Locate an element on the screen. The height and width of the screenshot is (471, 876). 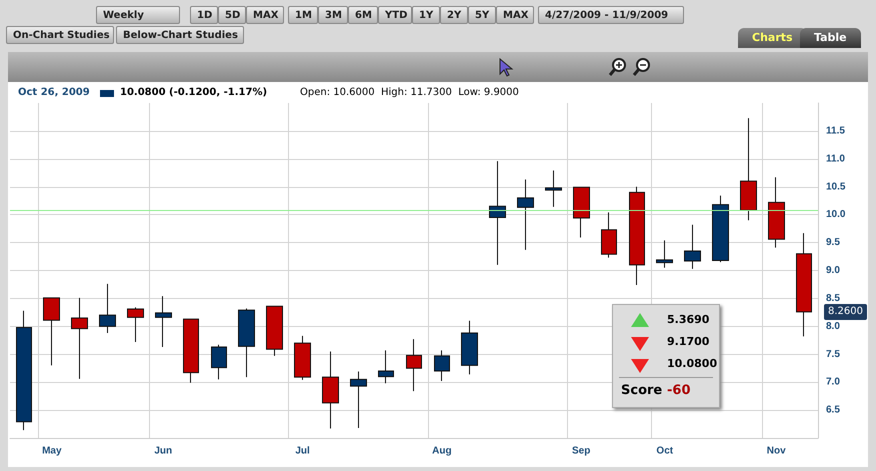
x-tick-label: Sep is located at coordinates (581, 451).